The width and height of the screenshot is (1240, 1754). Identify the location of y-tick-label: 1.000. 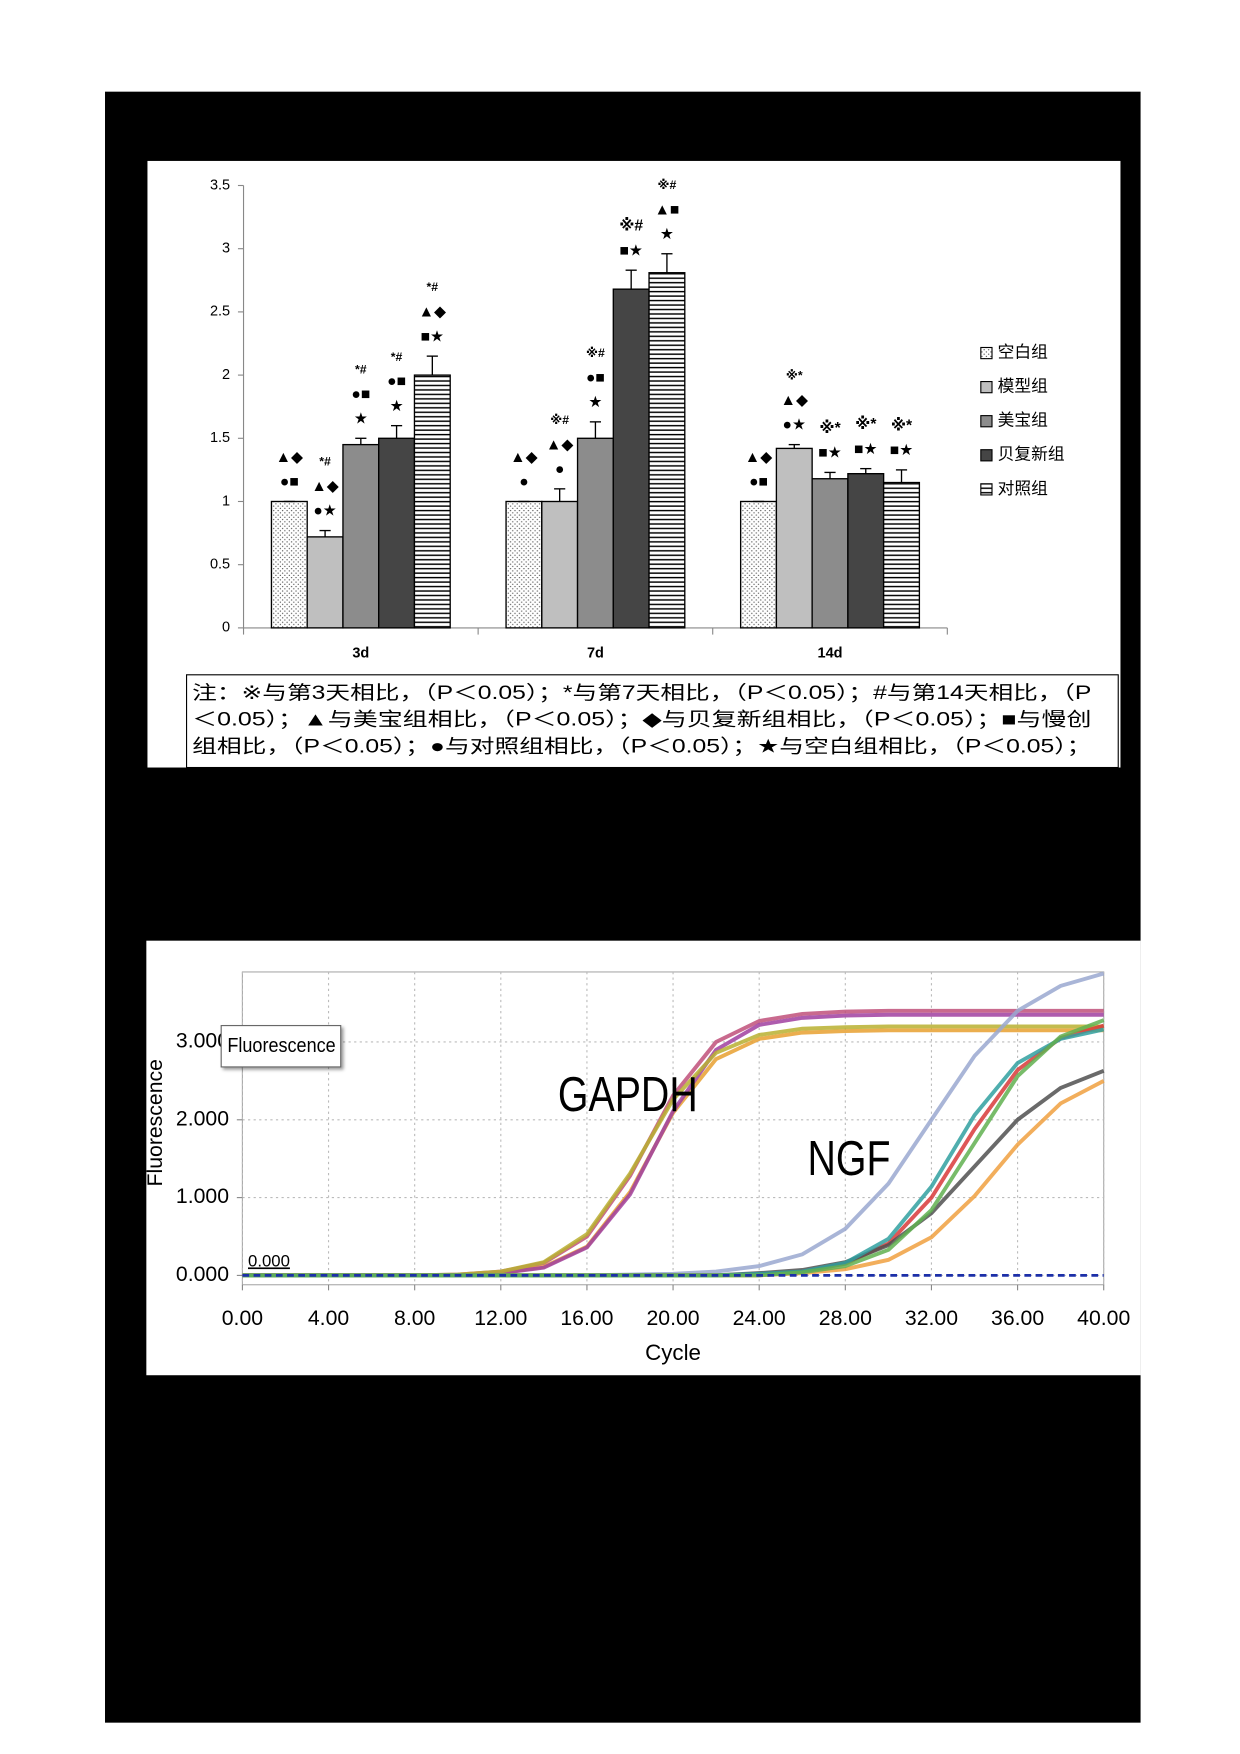
(202, 1196).